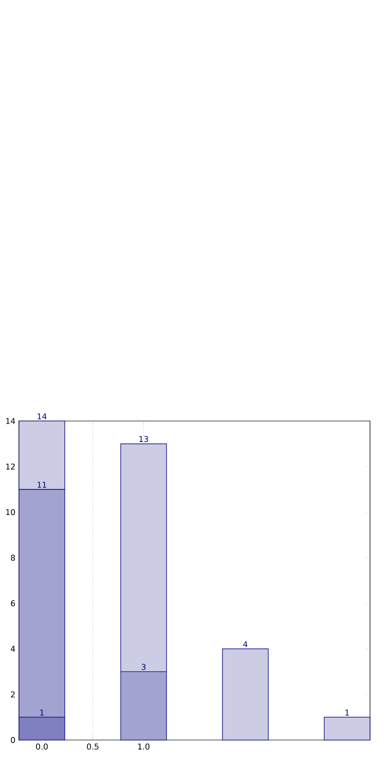 This screenshot has height=780, width=390. What do you see at coordinates (12, 740) in the screenshot?
I see `y-tick-label: 0` at bounding box center [12, 740].